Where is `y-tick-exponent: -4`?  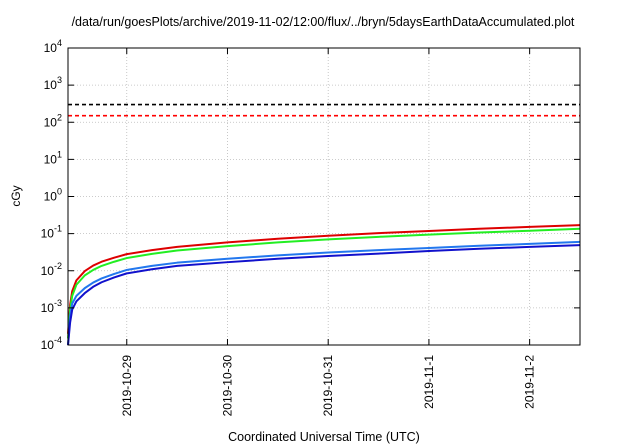
y-tick-exponent: -4 is located at coordinates (58, 340).